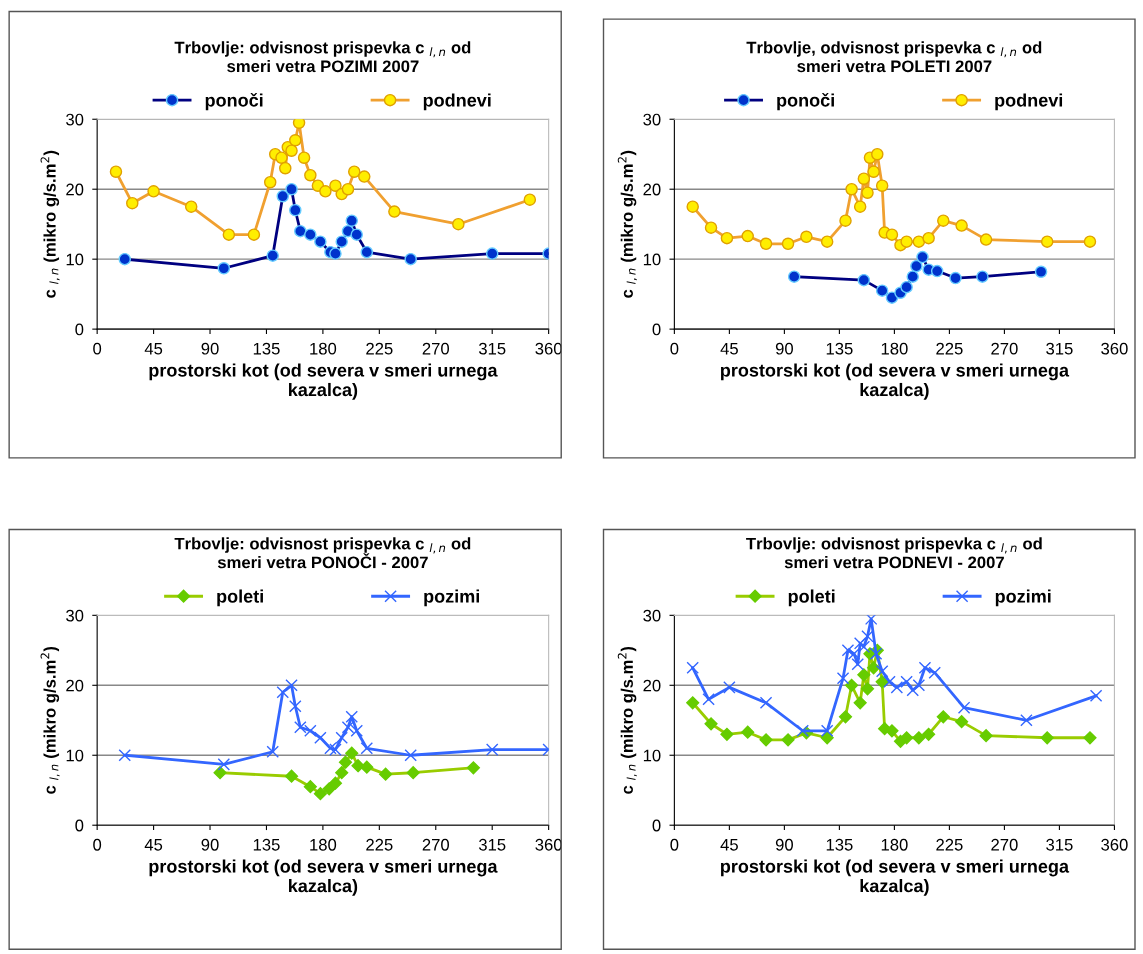 Image resolution: width=1143 pixels, height=954 pixels. I want to click on chart-title: Trbovlje, odvisnost prispevka c $_{l,n}$ od smeri vetra POLETI 2007, so click(894, 57).